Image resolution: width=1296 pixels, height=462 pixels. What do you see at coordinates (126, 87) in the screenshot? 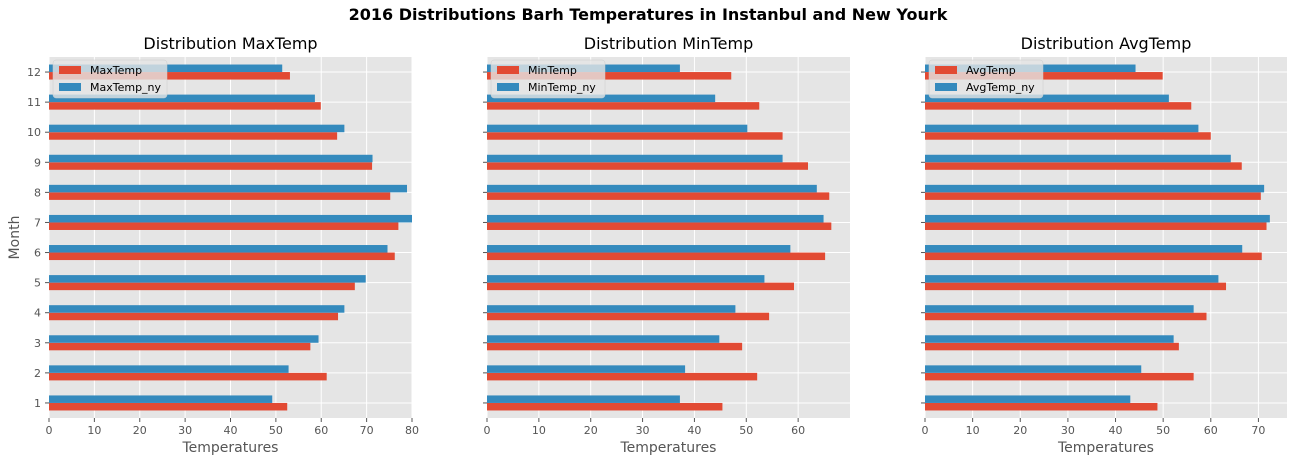
I see `legend-label: MaxTemp_ny` at bounding box center [126, 87].